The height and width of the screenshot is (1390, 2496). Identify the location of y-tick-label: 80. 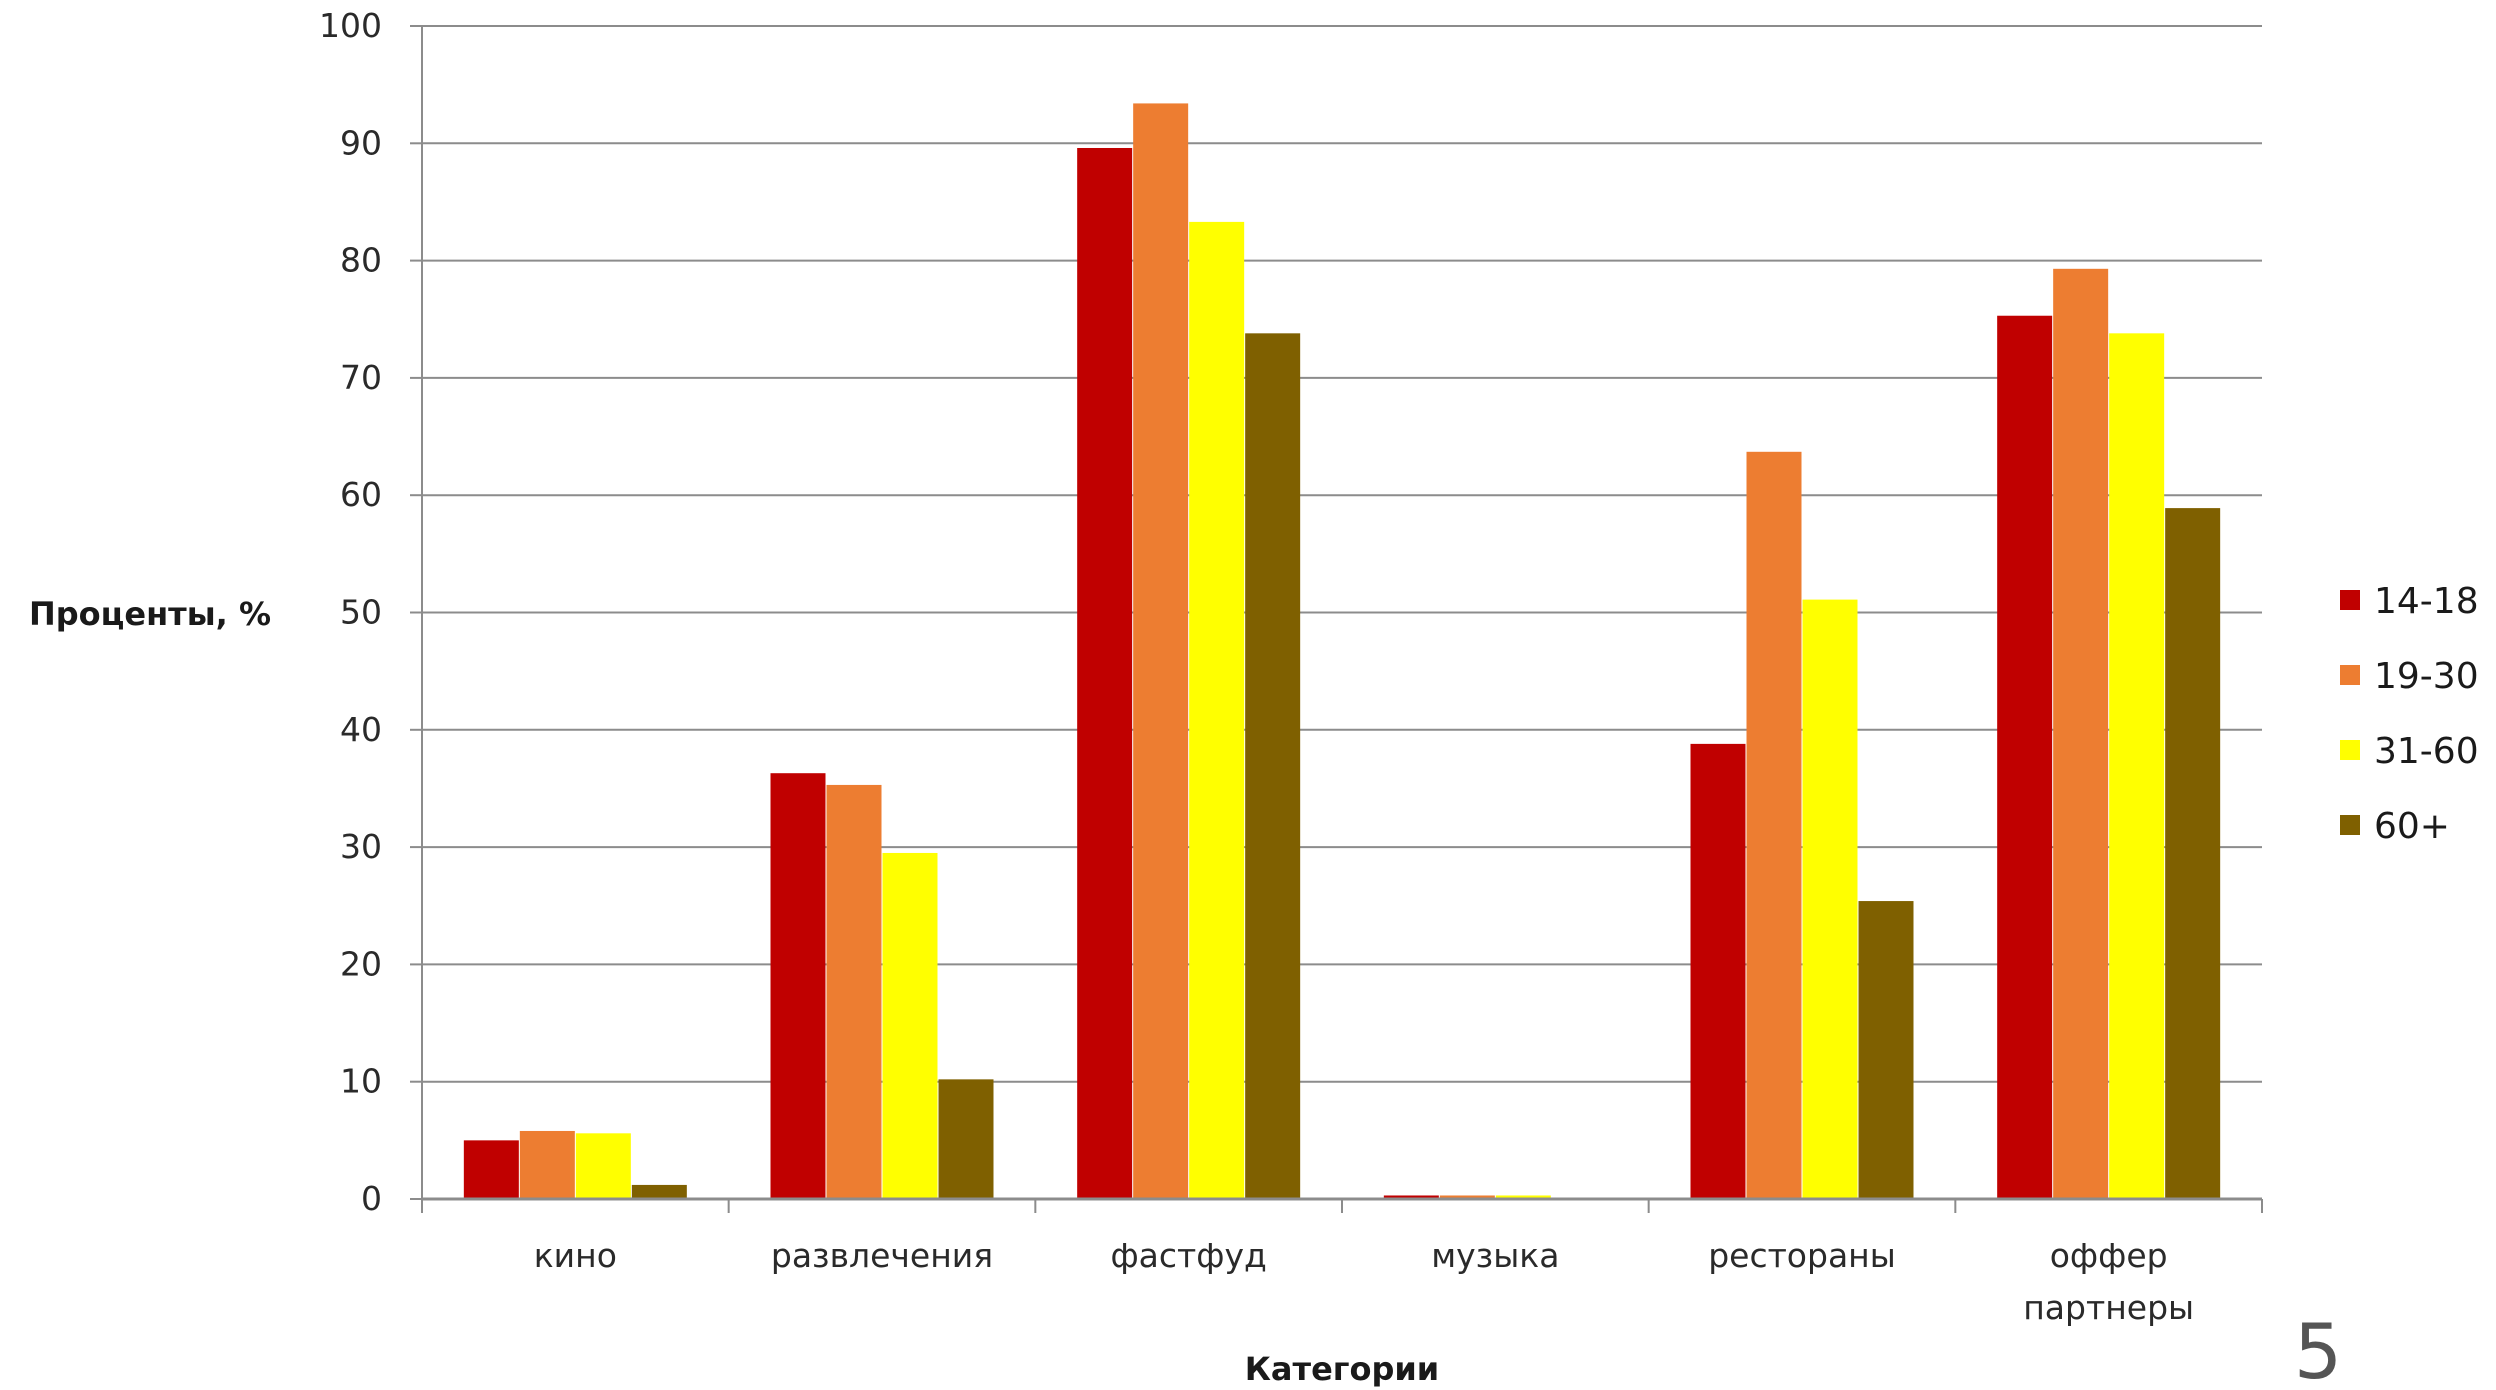
(361, 260).